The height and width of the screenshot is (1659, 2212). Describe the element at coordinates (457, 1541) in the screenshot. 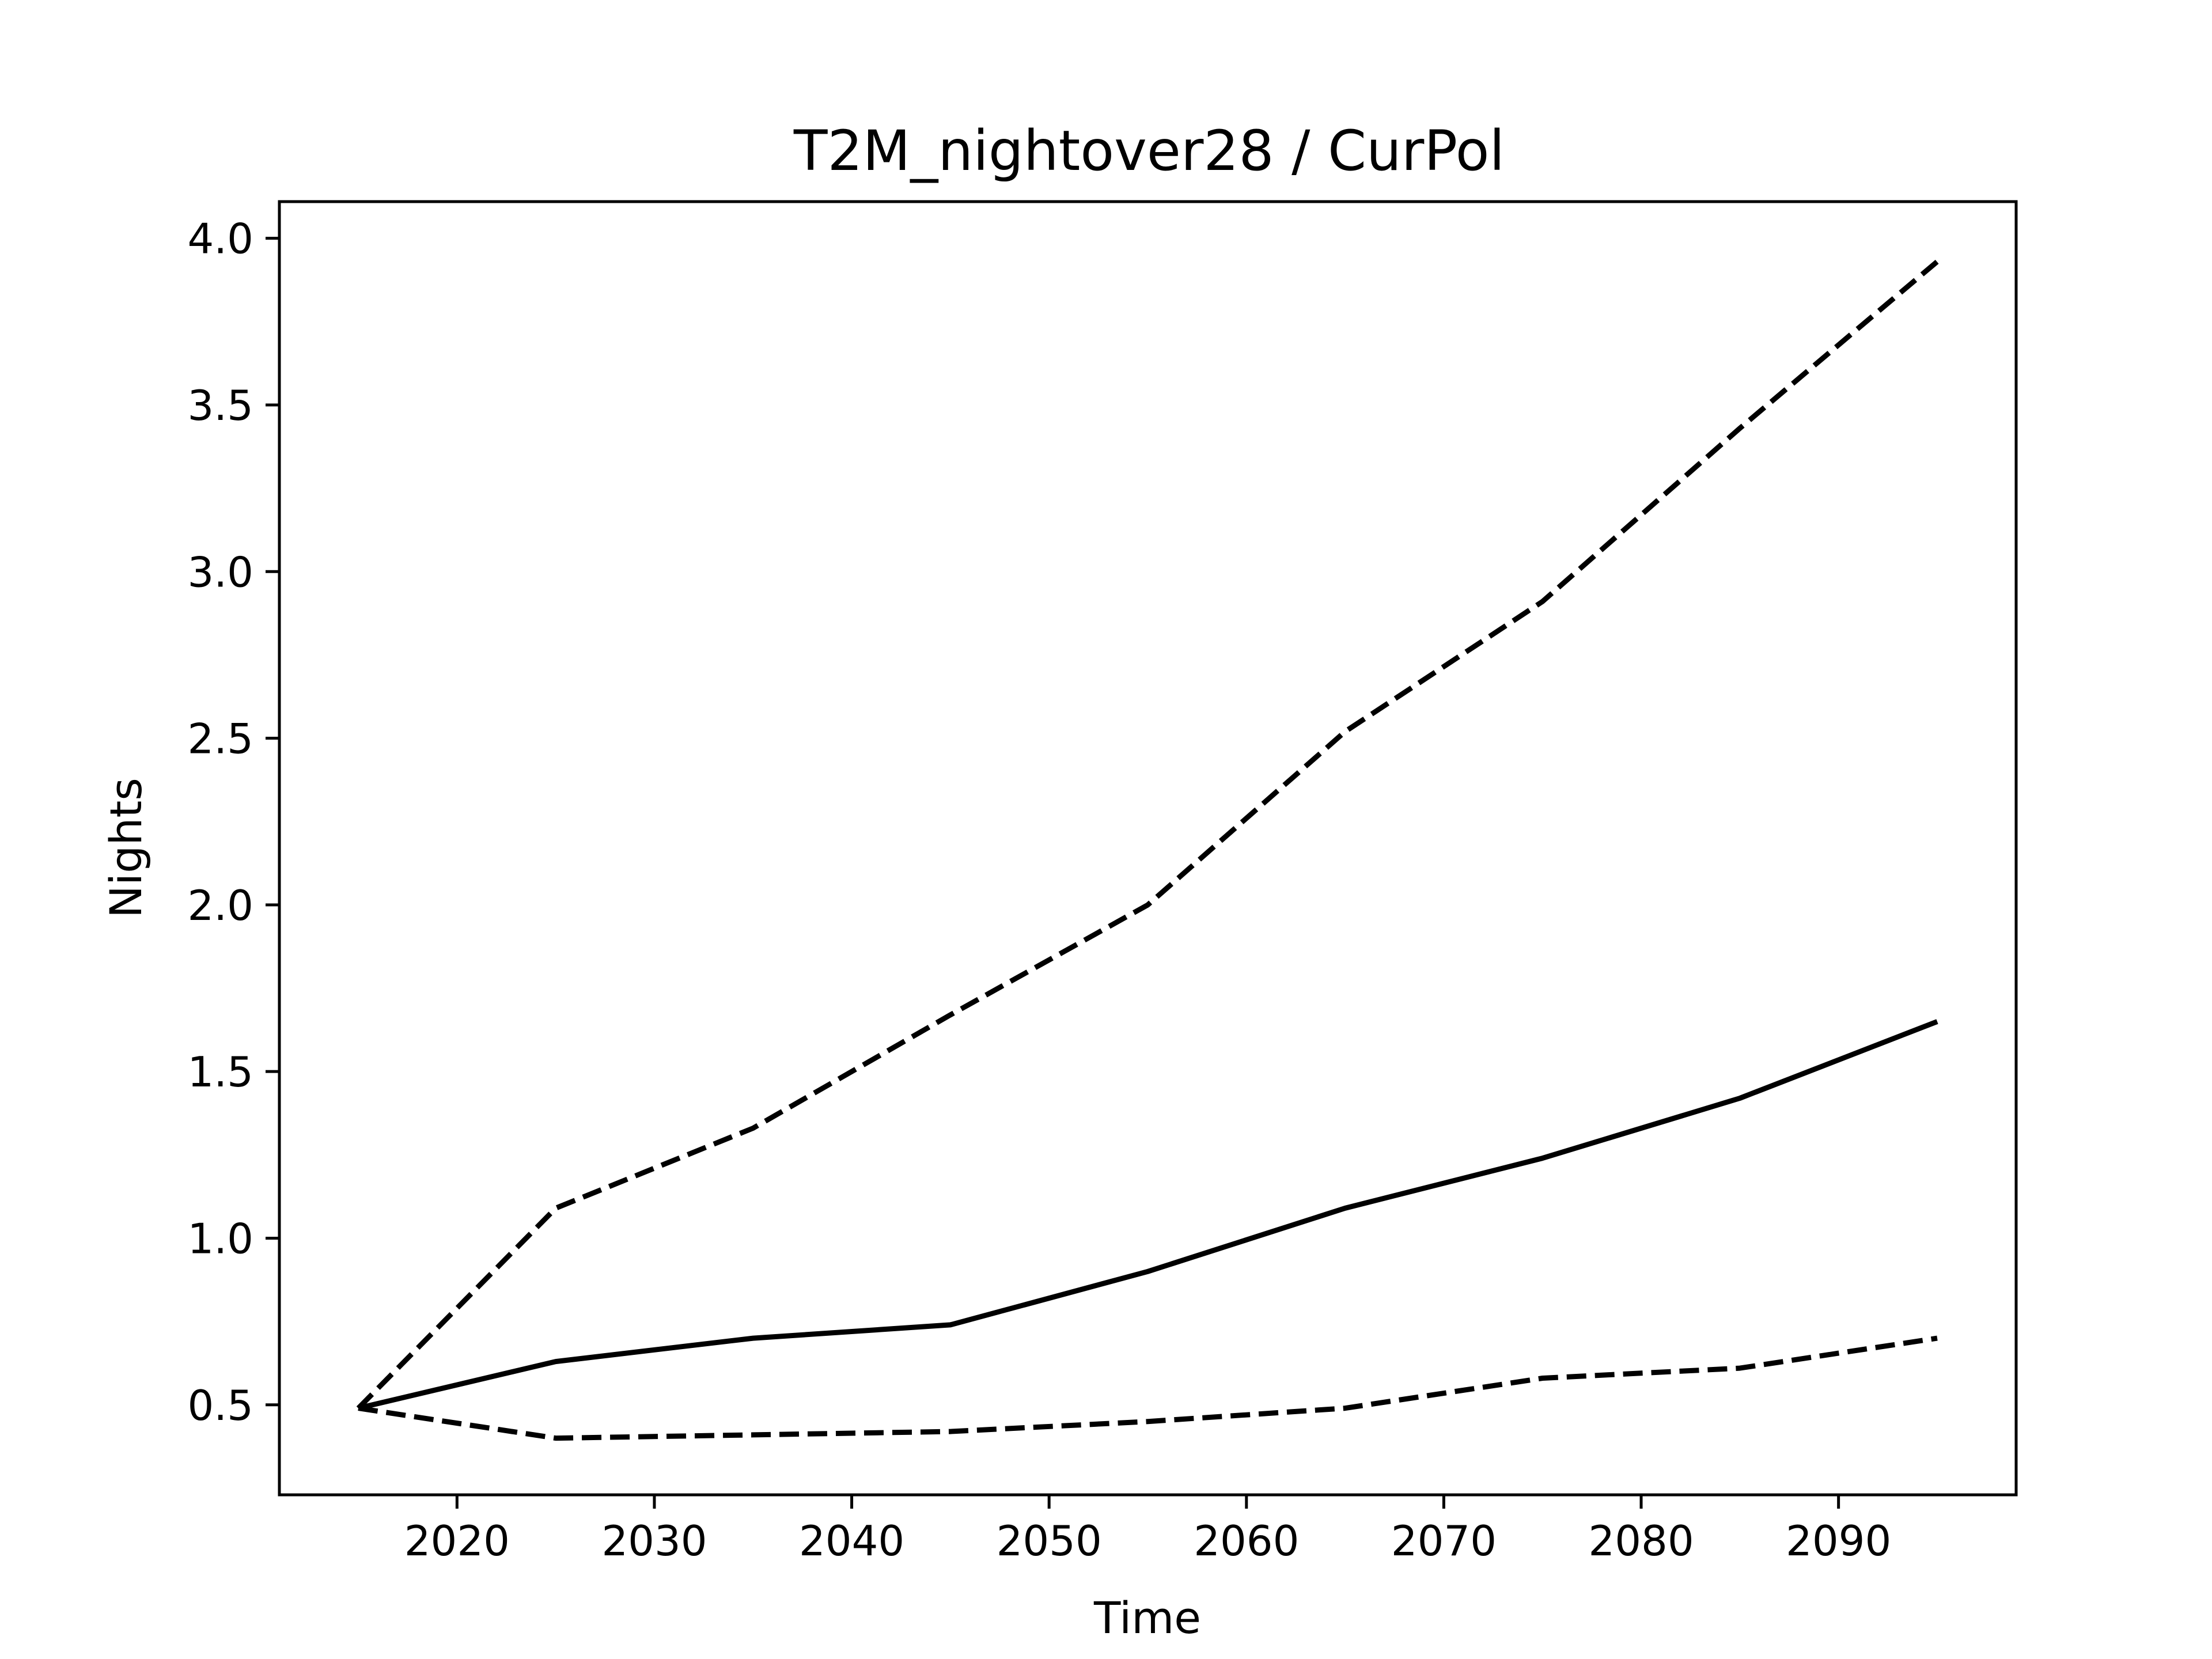

I see `x-tick-label: 2020` at that location.